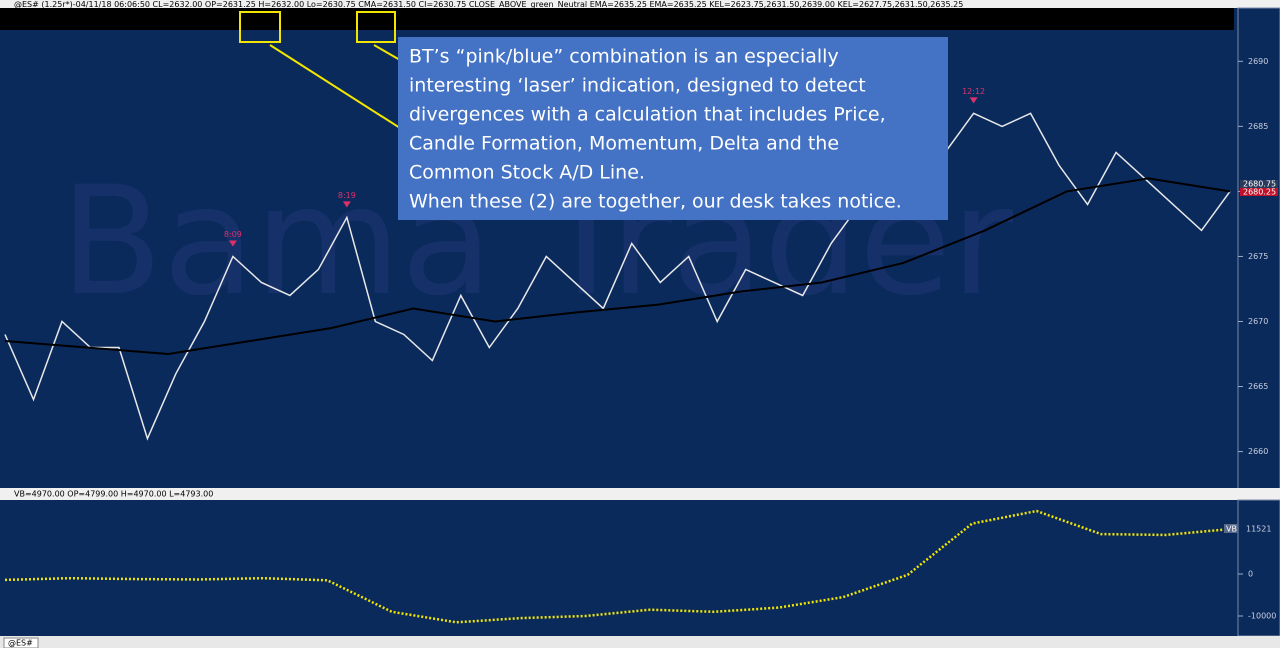  I want to click on signal-label: 8:09, so click(233, 234).